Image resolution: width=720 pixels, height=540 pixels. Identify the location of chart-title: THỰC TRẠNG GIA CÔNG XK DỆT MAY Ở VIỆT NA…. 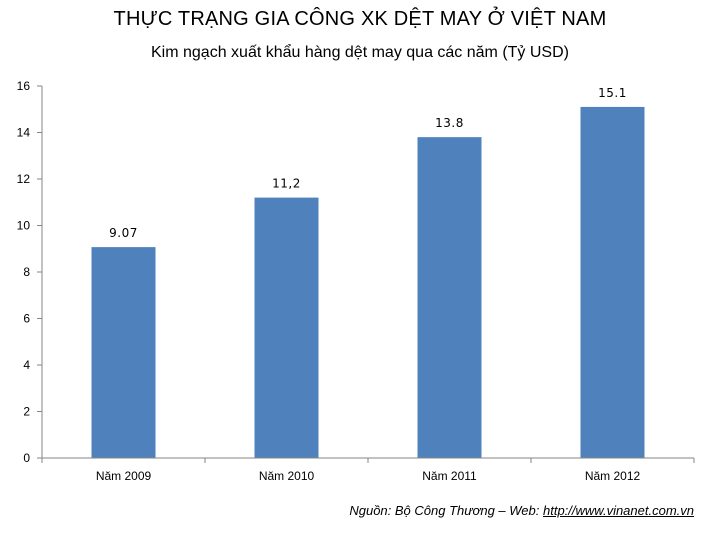
(360, 19).